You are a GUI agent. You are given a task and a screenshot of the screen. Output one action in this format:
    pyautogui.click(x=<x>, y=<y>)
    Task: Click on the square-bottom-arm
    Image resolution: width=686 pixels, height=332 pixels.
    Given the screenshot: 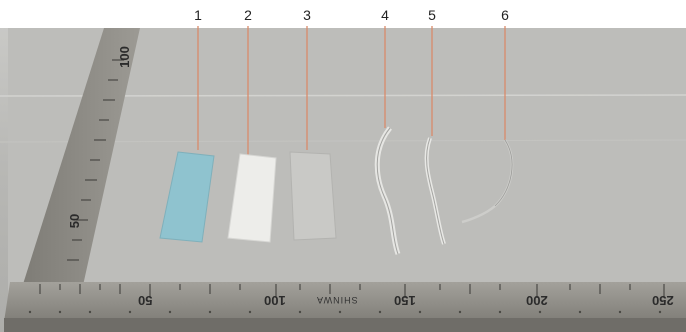 What is the action you would take?
    pyautogui.click(x=345, y=302)
    